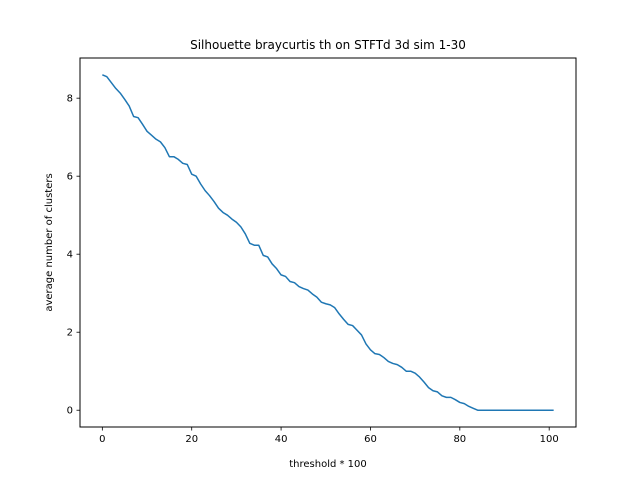 The width and height of the screenshot is (640, 480). Describe the element at coordinates (49, 242) in the screenshot. I see `y-axis-label: average number of clusters` at that location.